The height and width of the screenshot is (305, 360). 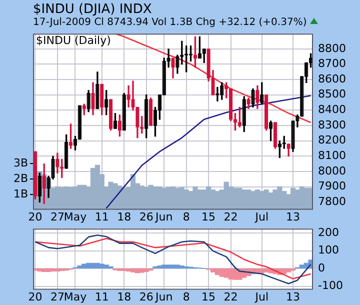 I want to click on y-tick-label: 100, so click(x=328, y=250).